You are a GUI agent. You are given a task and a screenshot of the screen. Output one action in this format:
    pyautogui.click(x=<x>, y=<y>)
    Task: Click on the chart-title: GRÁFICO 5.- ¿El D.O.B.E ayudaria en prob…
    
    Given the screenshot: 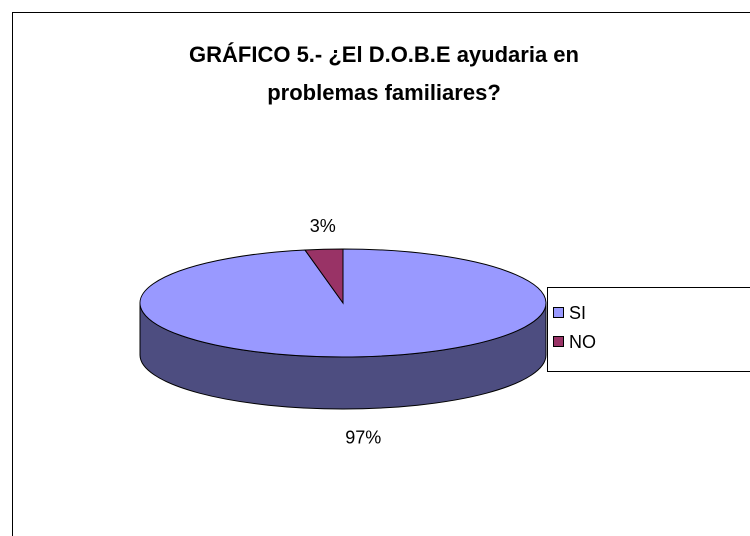 What is the action you would take?
    pyautogui.click(x=384, y=73)
    